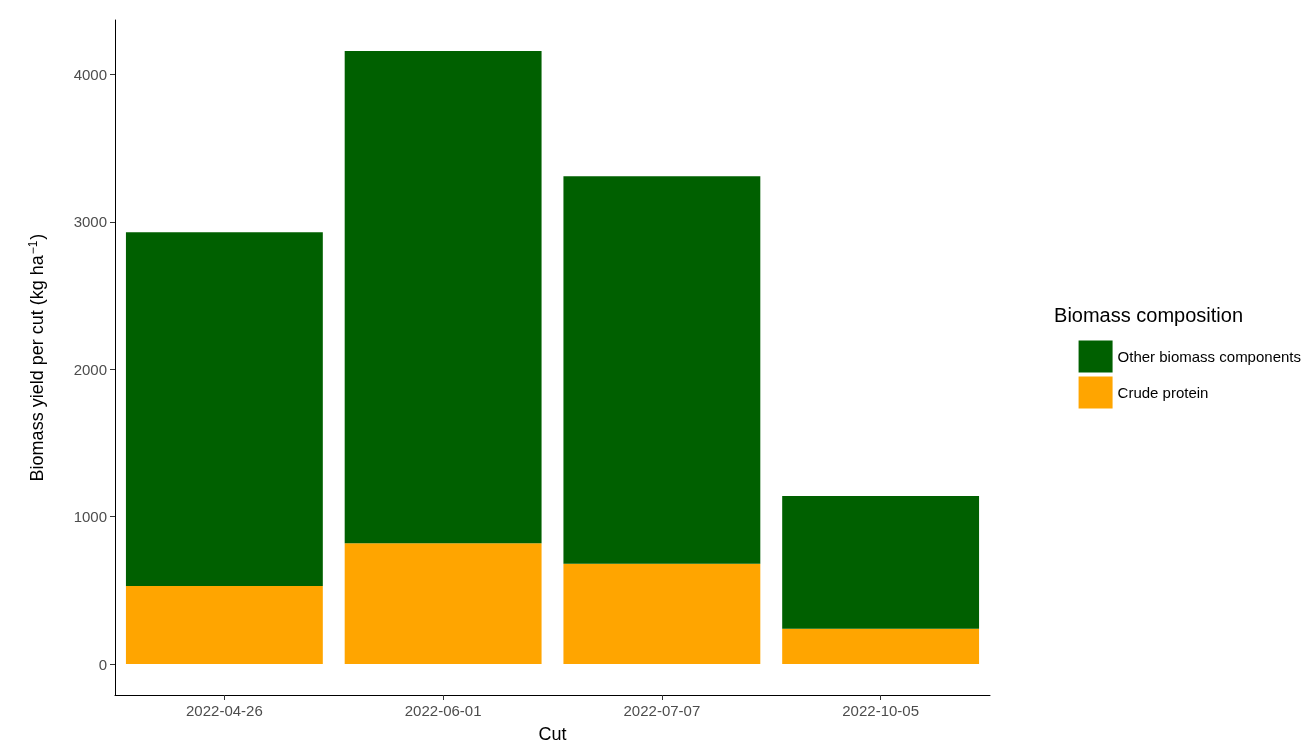 This screenshot has width=1311, height=749. What do you see at coordinates (443, 710) in the screenshot?
I see `x-tick-label: 2022-06-01` at bounding box center [443, 710].